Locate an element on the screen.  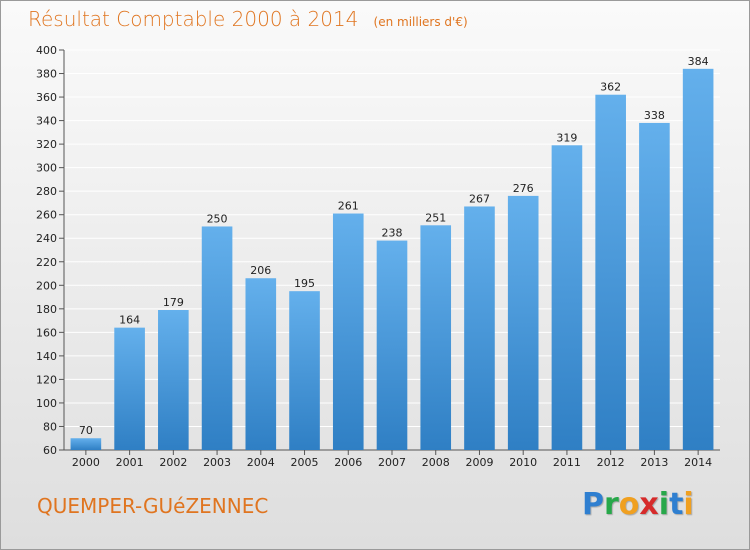
bar-value-label: 179 is located at coordinates (173, 302).